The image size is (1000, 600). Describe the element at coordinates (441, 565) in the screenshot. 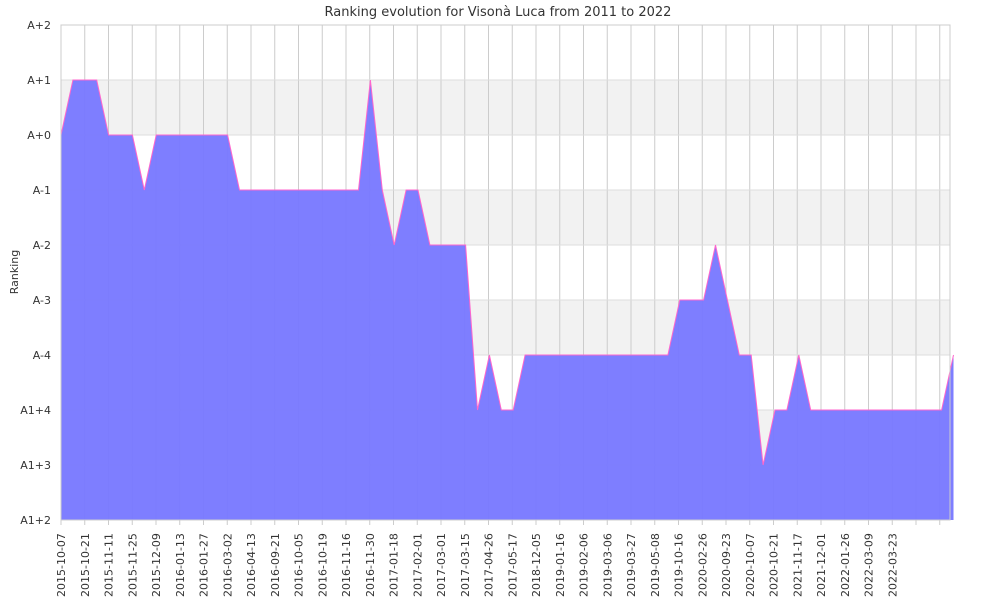

I see `x-tick-label: 2017-03-01` at that location.